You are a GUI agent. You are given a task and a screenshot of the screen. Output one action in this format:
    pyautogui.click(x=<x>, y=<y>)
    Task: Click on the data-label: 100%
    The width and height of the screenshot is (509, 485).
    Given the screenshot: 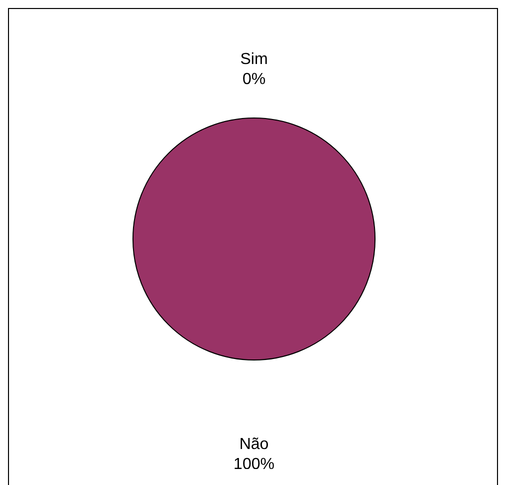 What is the action you would take?
    pyautogui.click(x=254, y=464)
    